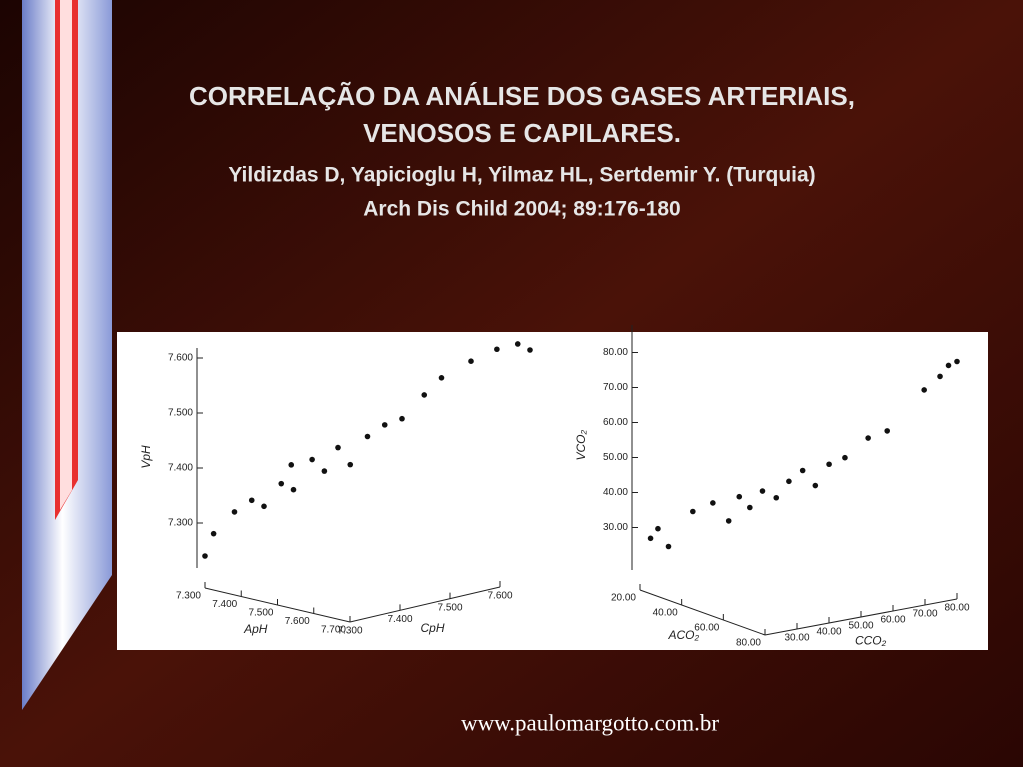 The height and width of the screenshot is (772, 1023). What do you see at coordinates (924, 614) in the screenshot?
I see `y-tick-label: 70.00` at bounding box center [924, 614].